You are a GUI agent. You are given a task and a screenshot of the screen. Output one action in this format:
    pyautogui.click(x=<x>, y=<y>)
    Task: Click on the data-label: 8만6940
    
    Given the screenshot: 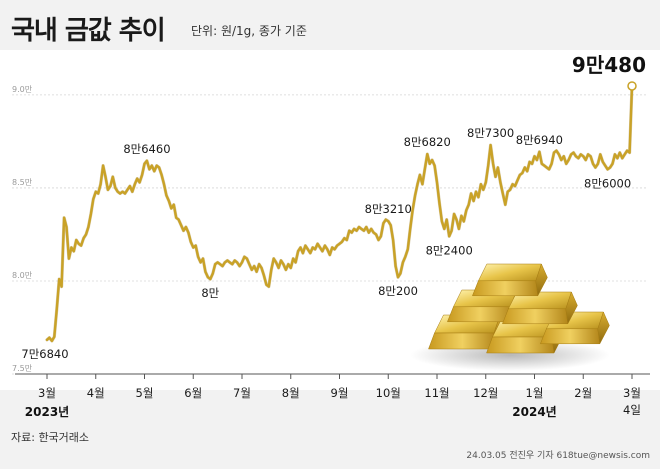 What is the action you would take?
    pyautogui.click(x=539, y=140)
    